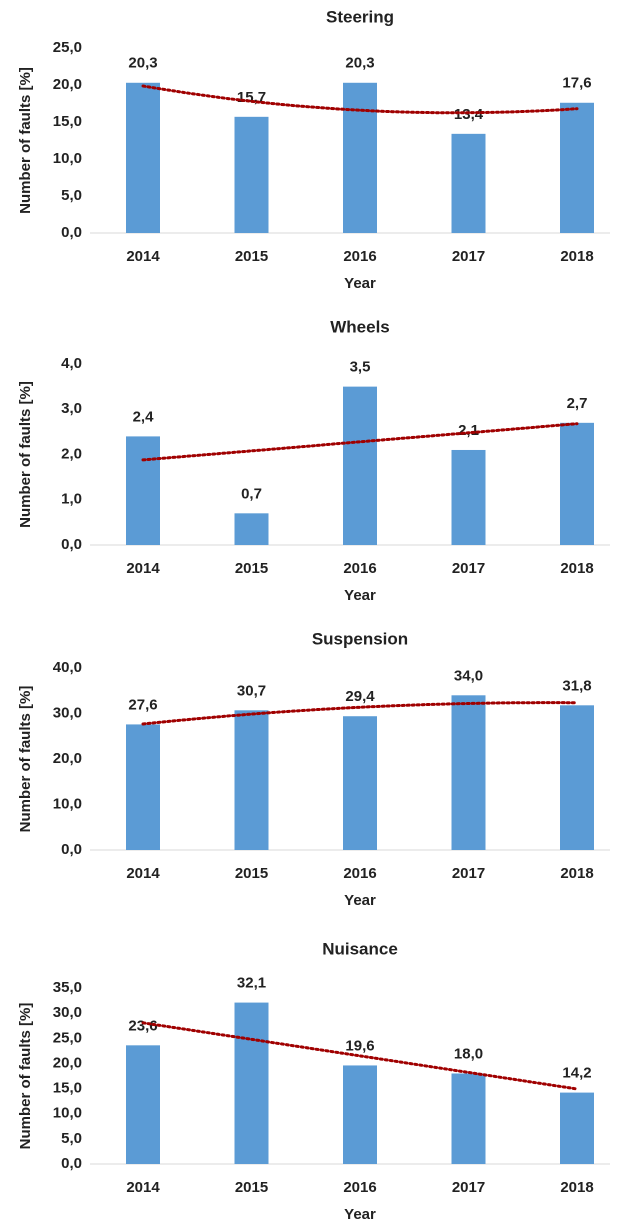 The height and width of the screenshot is (1224, 619). What do you see at coordinates (468, 1053) in the screenshot?
I see `data-label: 18,0` at bounding box center [468, 1053].